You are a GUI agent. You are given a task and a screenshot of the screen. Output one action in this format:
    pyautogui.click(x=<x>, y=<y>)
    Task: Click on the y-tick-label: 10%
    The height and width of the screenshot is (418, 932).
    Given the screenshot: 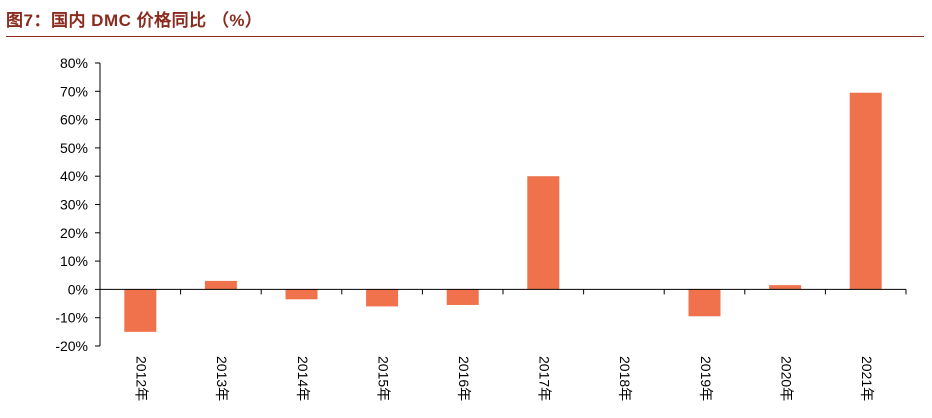 What is the action you would take?
    pyautogui.click(x=74, y=261)
    